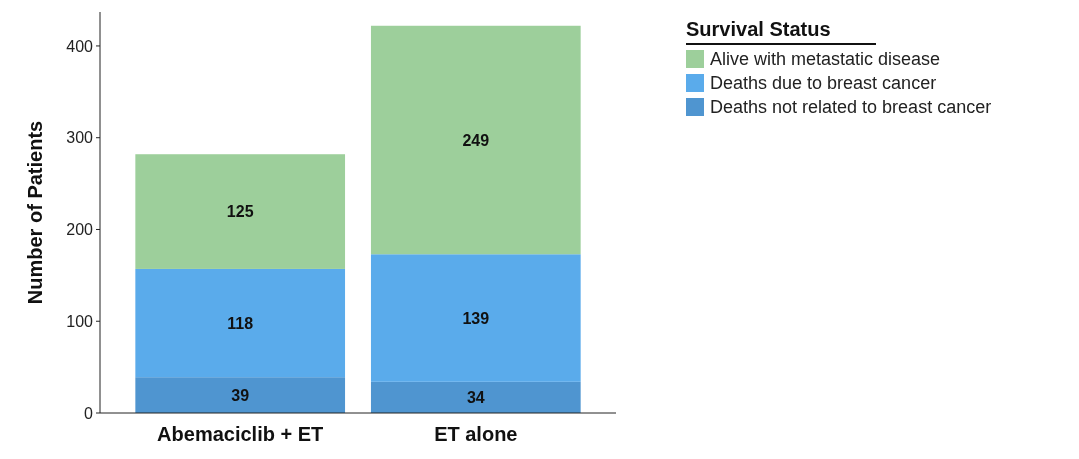  Describe the element at coordinates (240, 434) in the screenshot. I see `x-tick-label: Abemaciclib + ET` at that location.